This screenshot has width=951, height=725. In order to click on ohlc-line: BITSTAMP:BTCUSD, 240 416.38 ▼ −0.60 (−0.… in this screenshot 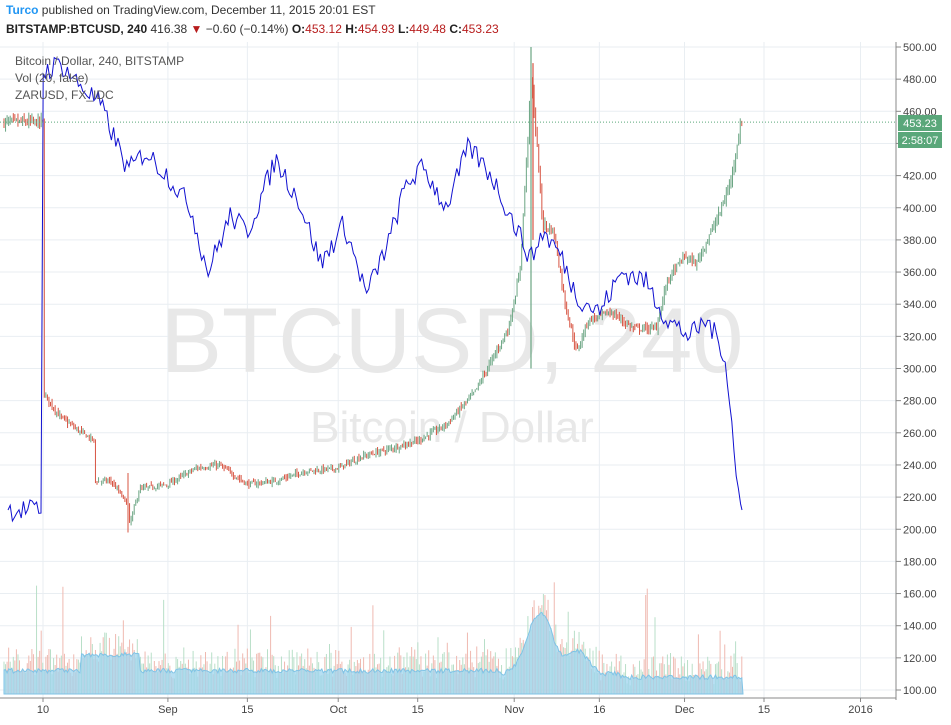, I will do `click(252, 29)`.